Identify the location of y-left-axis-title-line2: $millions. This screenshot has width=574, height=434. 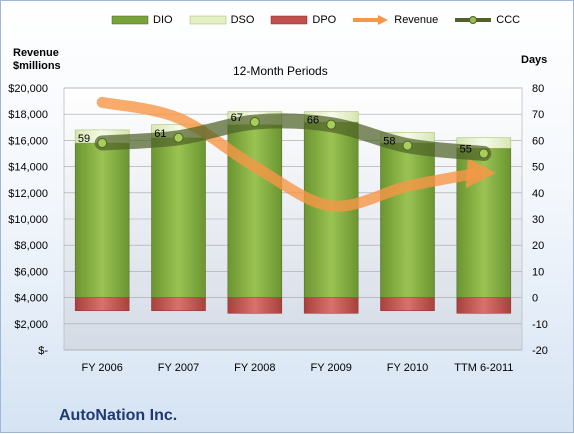
(37, 66).